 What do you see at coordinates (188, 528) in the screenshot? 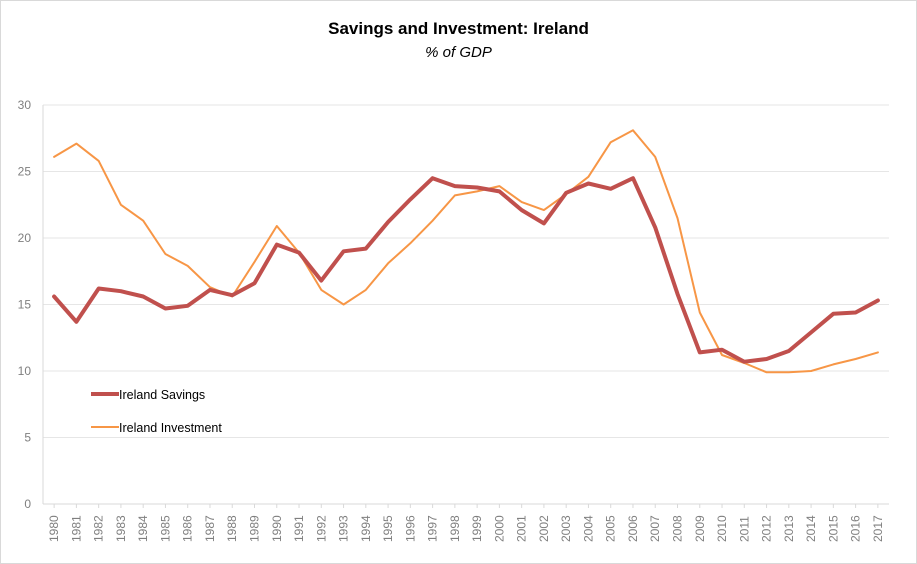
I see `x-tick-label: 1986` at bounding box center [188, 528].